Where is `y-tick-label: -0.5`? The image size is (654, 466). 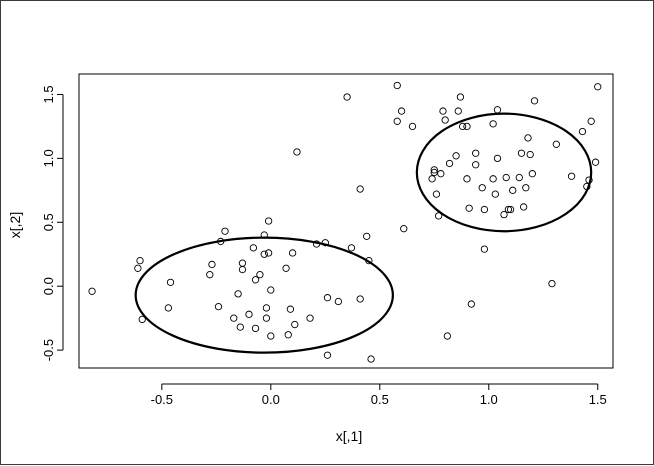
y-tick-label: -0.5 is located at coordinates (48, 350).